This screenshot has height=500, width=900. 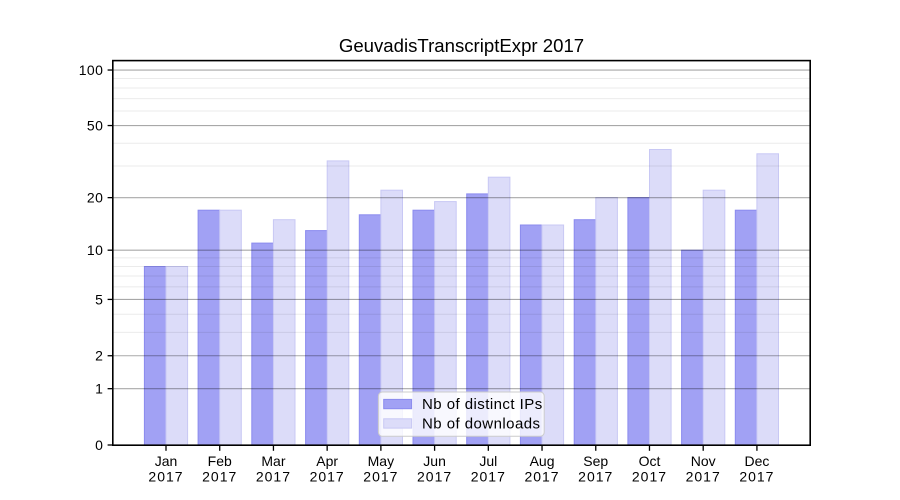 I want to click on svg-text: 100, so click(x=91, y=70).